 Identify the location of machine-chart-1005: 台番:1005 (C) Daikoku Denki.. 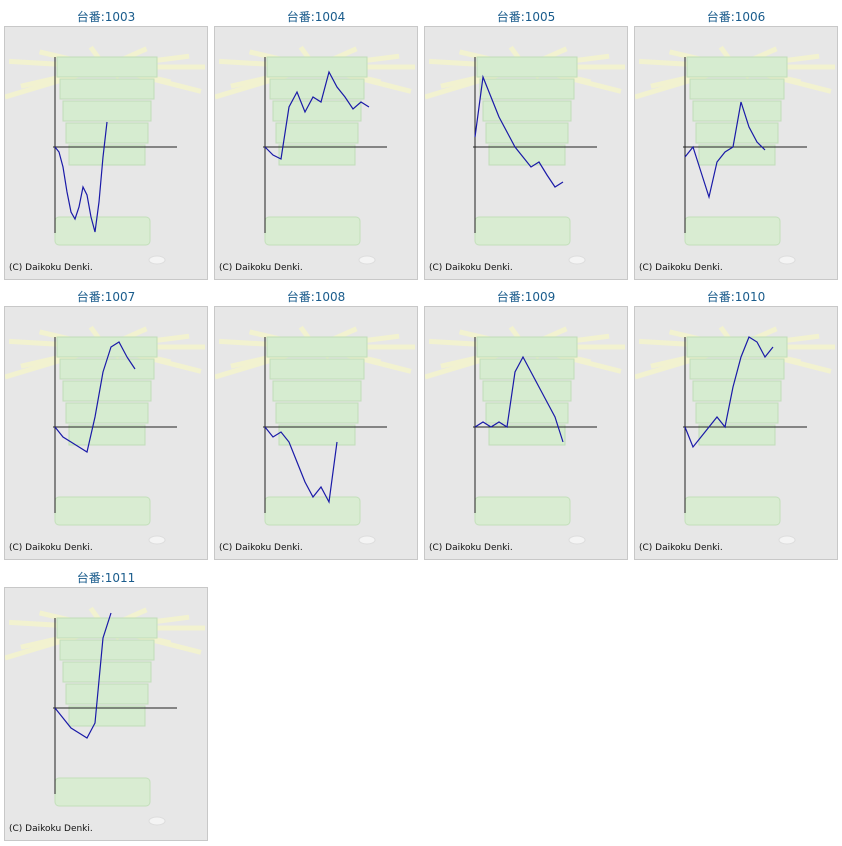
(526, 141).